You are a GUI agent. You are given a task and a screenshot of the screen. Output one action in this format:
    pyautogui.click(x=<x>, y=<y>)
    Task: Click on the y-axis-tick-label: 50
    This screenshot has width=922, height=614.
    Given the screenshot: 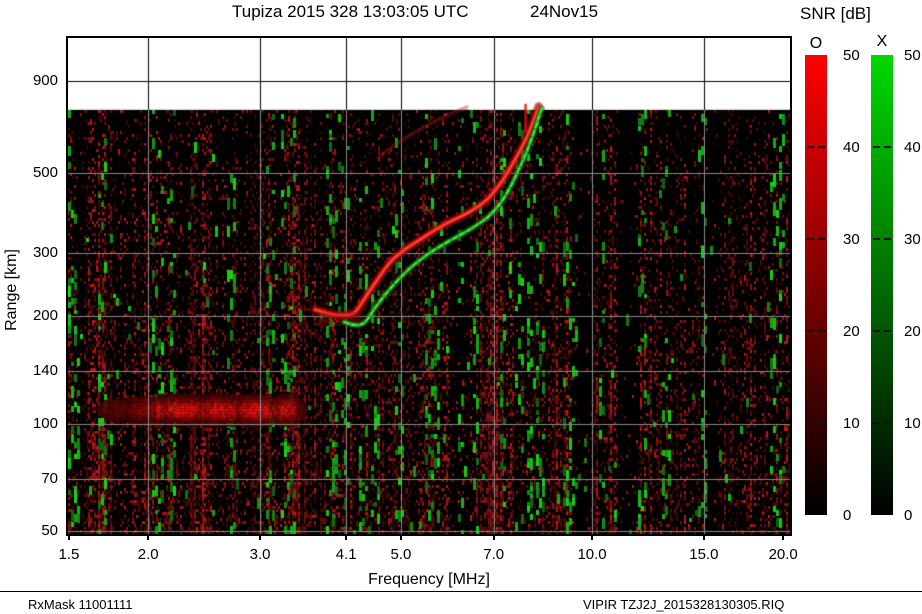 What is the action you would take?
    pyautogui.click(x=49, y=531)
    